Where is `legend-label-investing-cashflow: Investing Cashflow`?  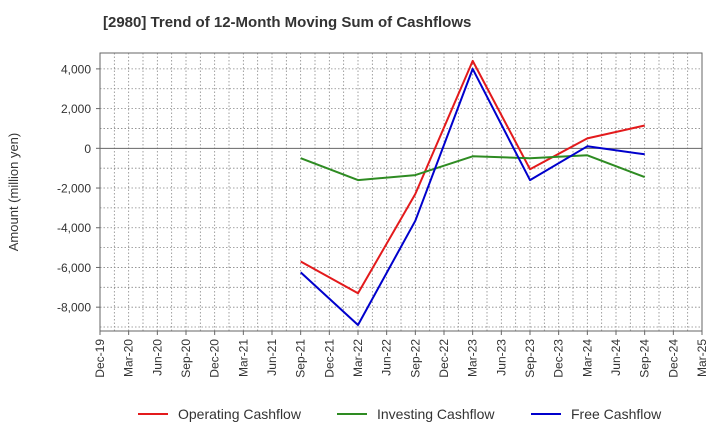
legend-label-investing-cashflow: Investing Cashflow is located at coordinates (436, 414).